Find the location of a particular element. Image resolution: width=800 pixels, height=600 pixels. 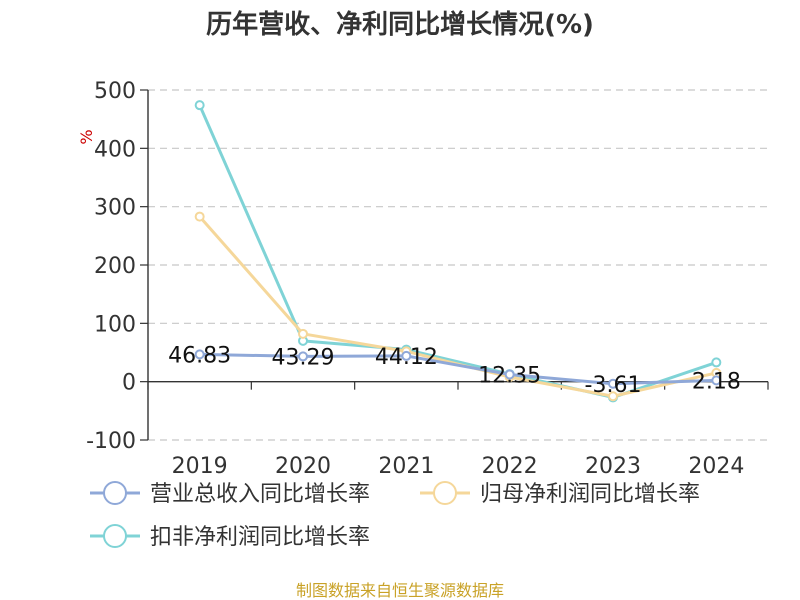

y-axis-unit-label: % is located at coordinates (86, 136).